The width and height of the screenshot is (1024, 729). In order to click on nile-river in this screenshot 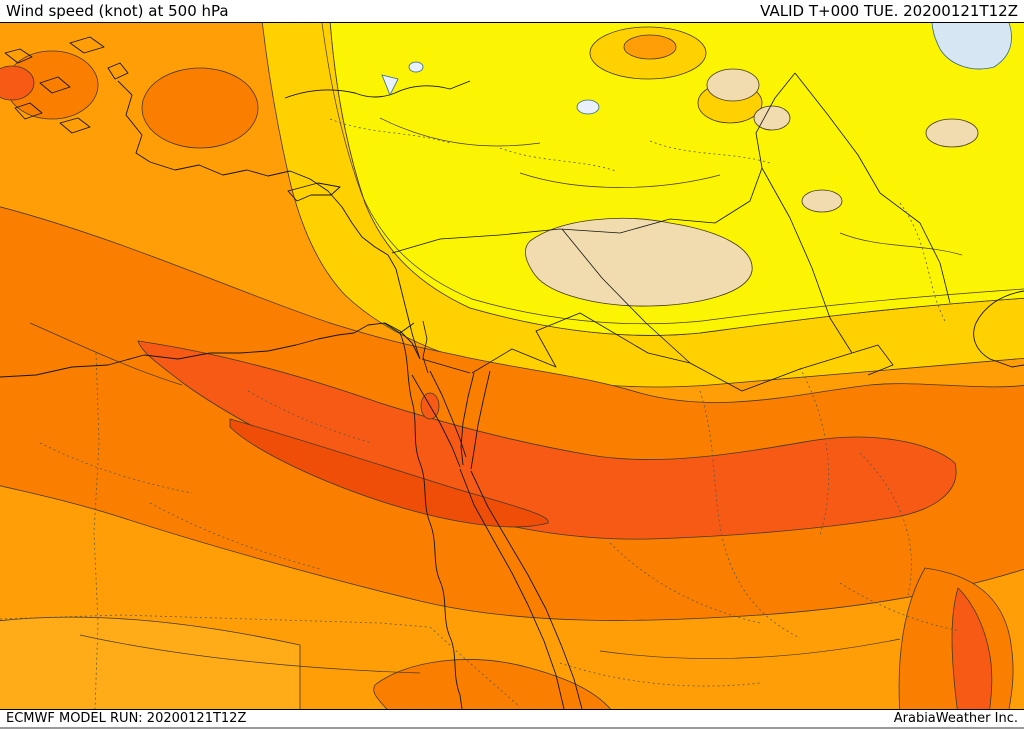, I will do `click(431, 520)`.